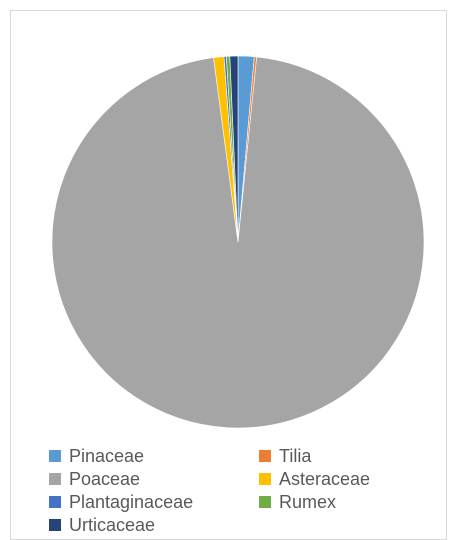 The image size is (458, 540). I want to click on legend-item-poaceae: Poaceae, so click(154, 479).